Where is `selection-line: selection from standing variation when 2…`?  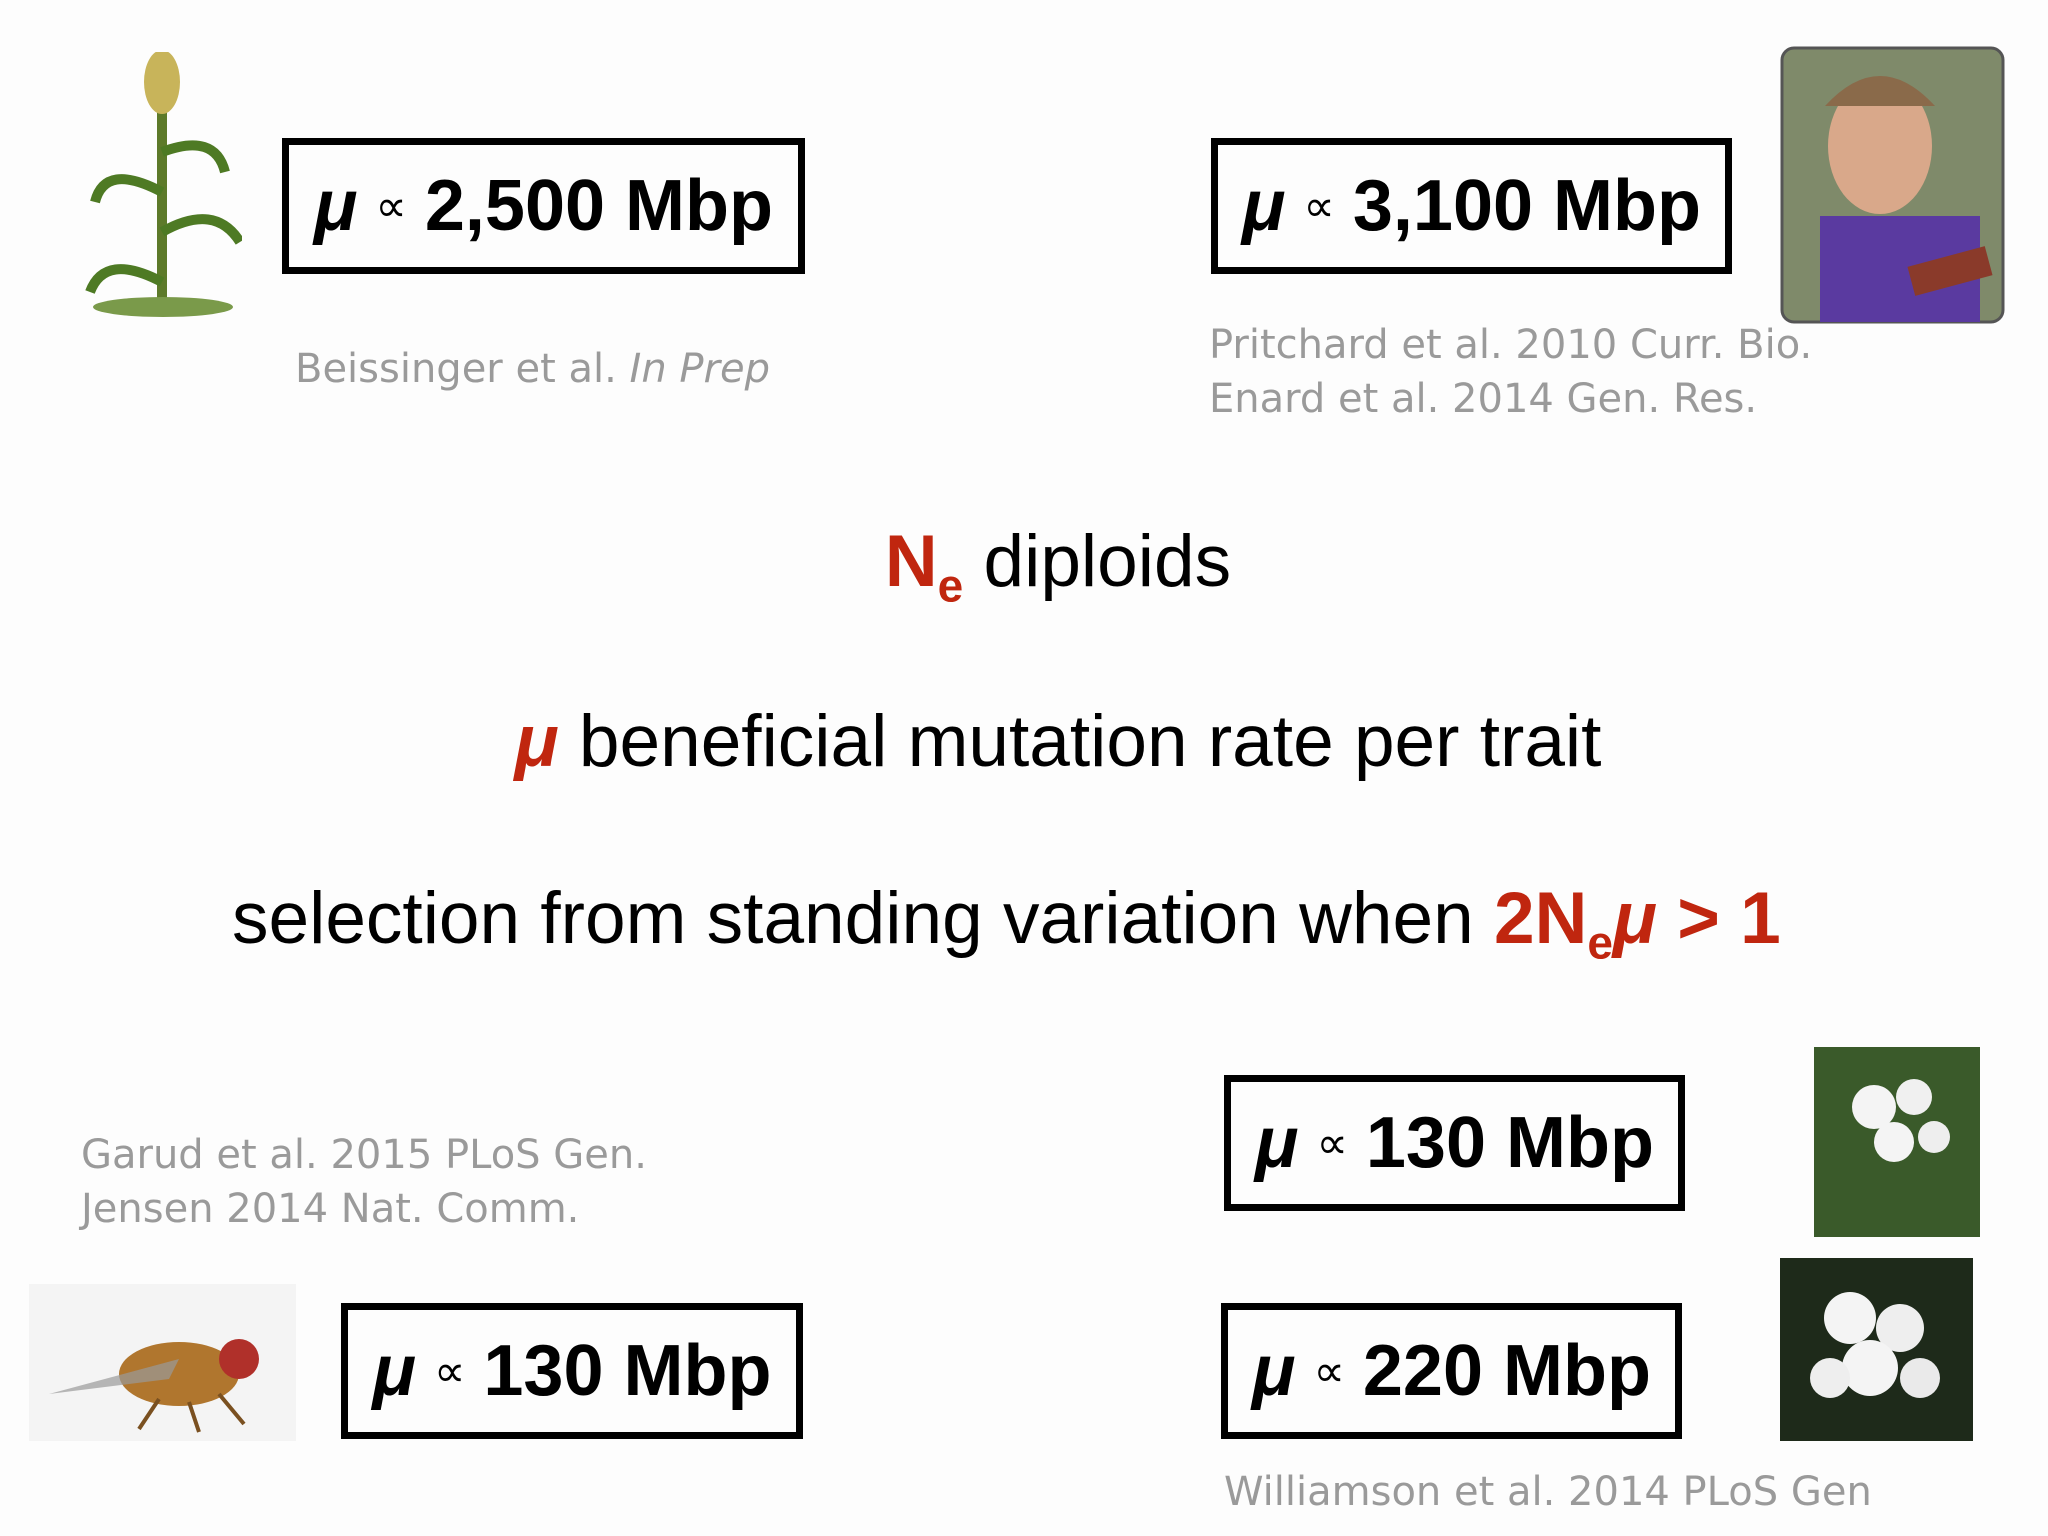 selection-line: selection from standing variation when 2… is located at coordinates (1006, 923).